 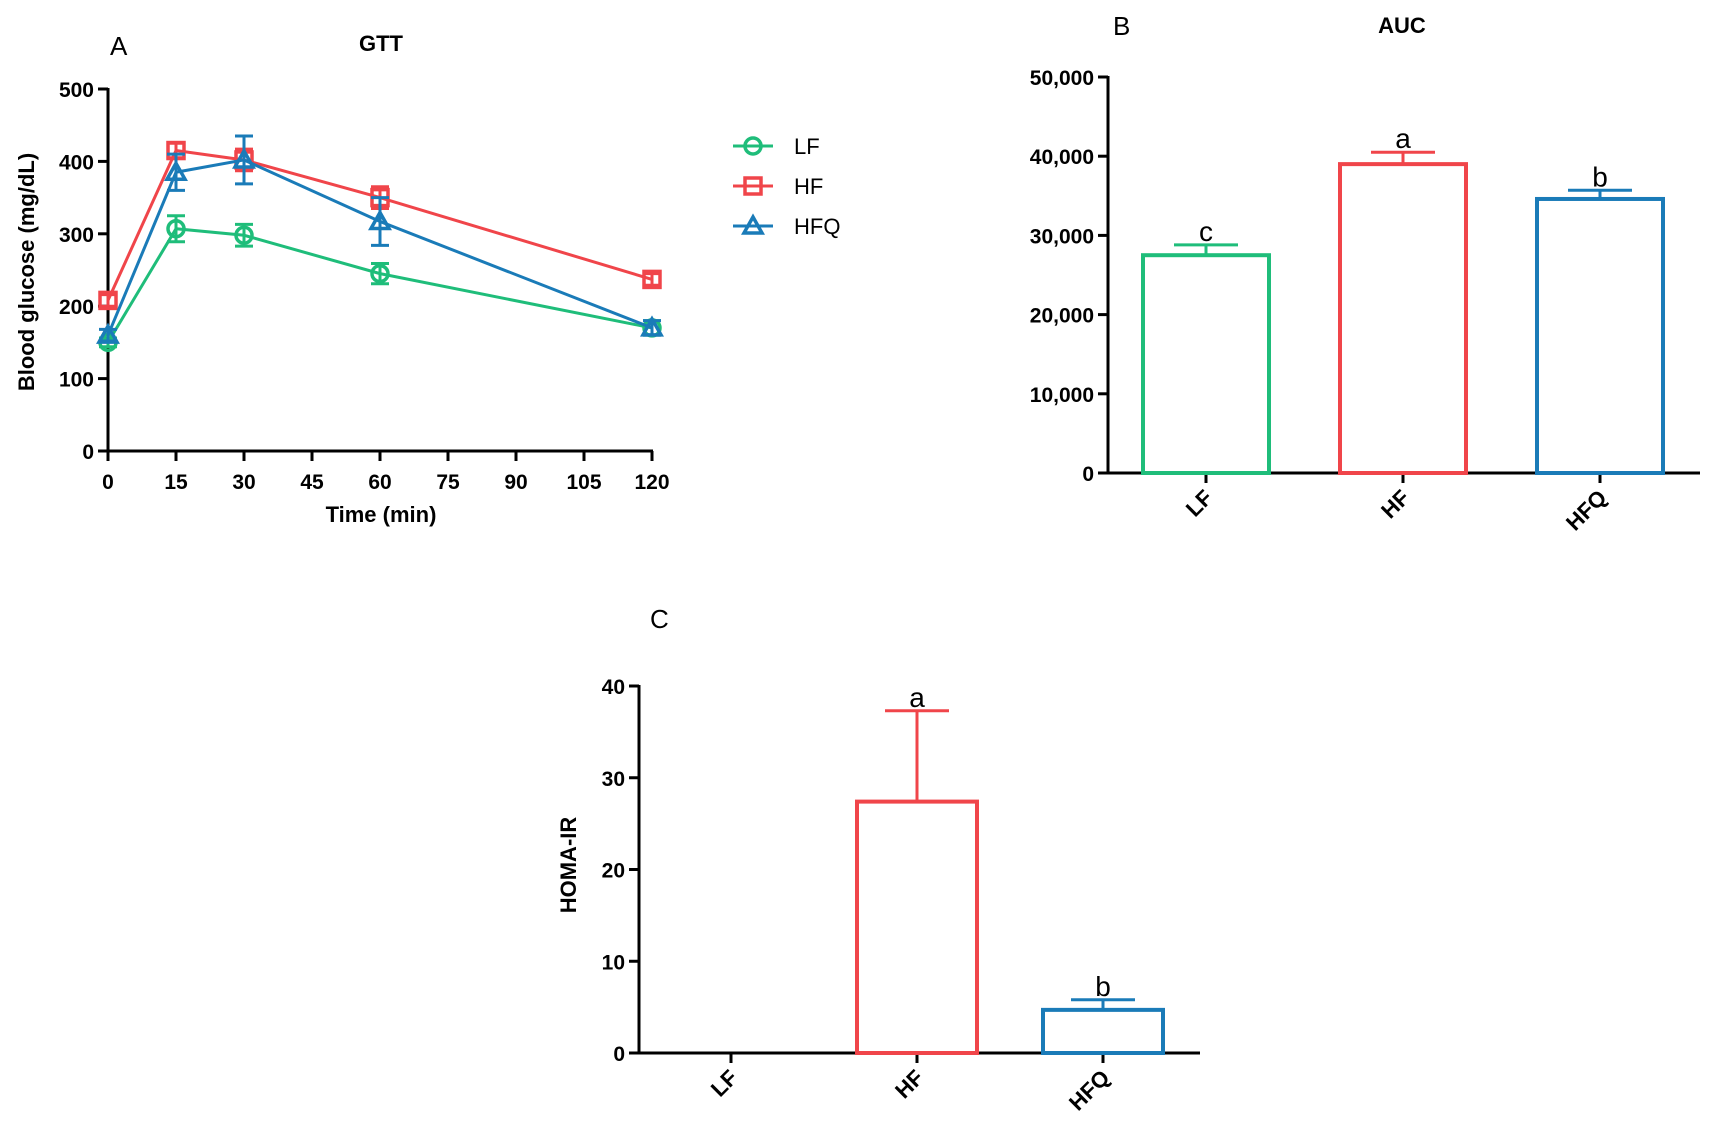 I want to click on x-tick-label: 60, so click(x=379, y=482).